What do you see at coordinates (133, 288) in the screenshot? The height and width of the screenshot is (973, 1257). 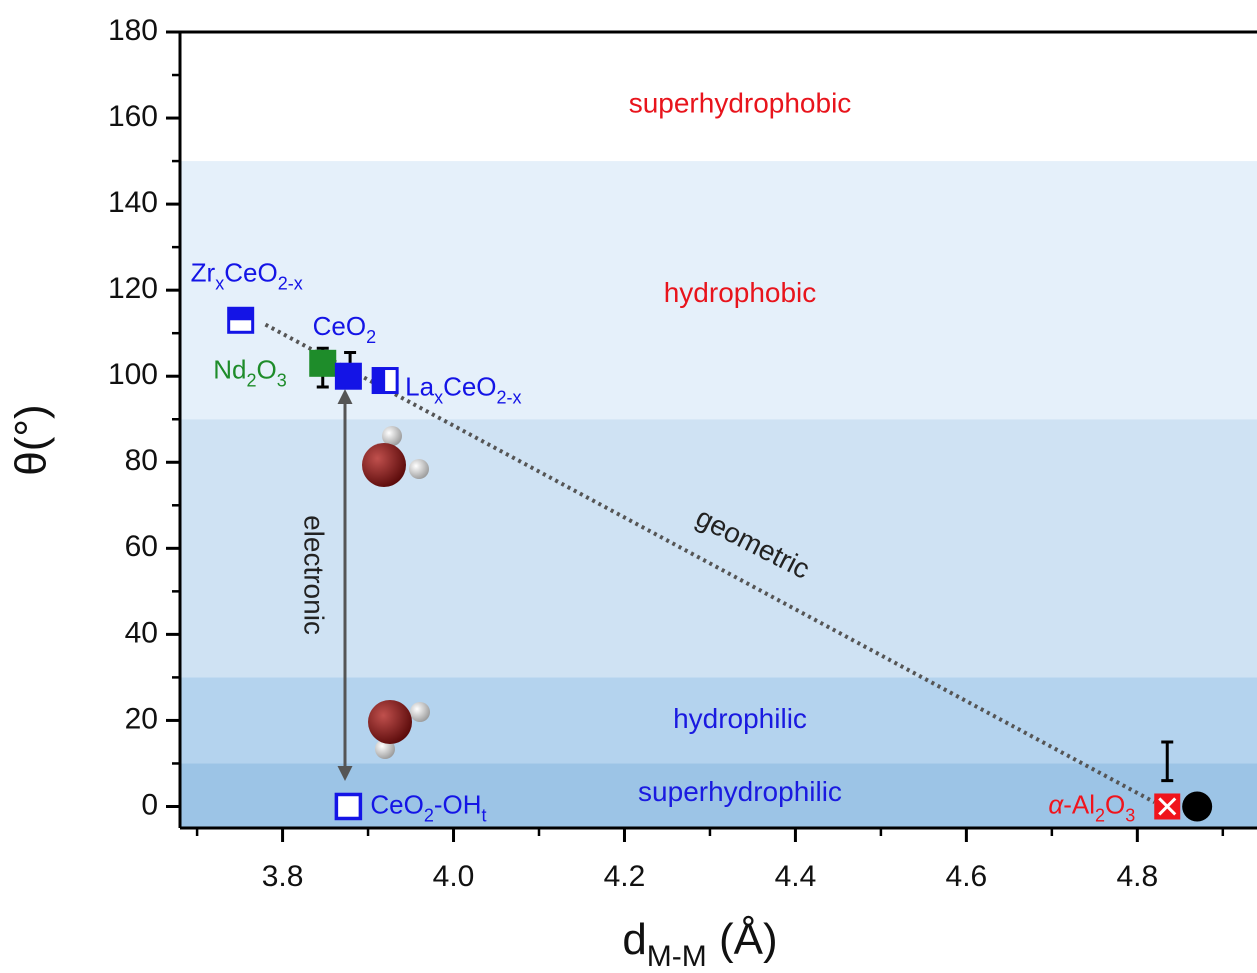 I see `y-tick-label: 120` at bounding box center [133, 288].